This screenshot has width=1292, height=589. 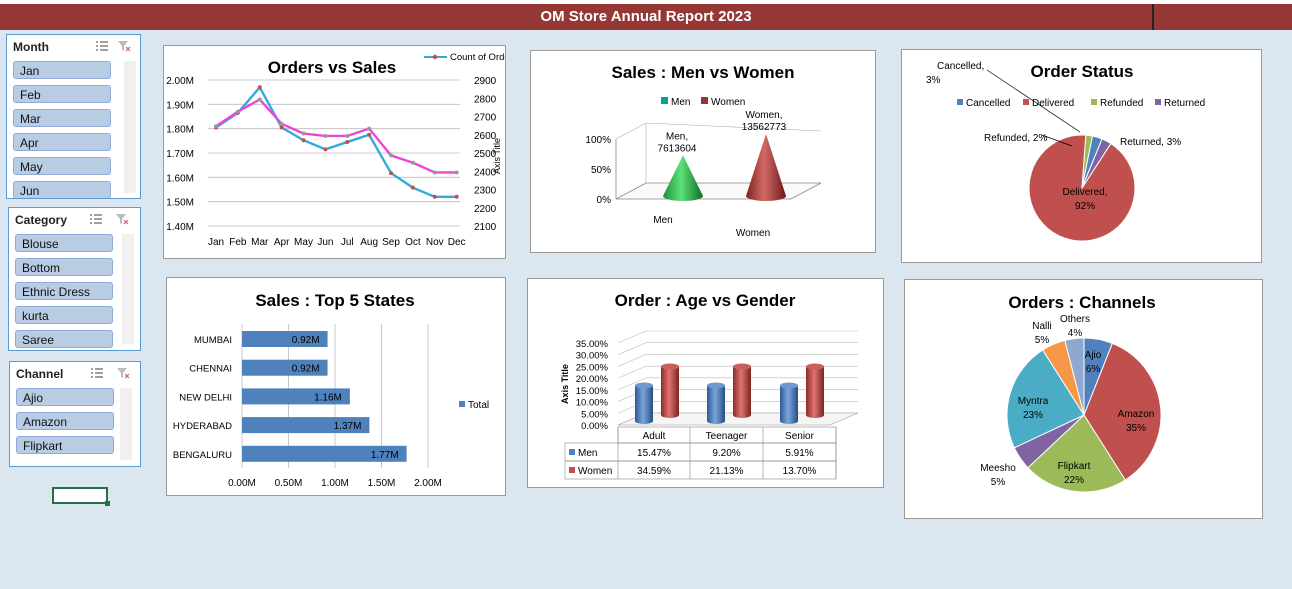 What do you see at coordinates (1081, 302) in the screenshot?
I see `chart-title: Orders : Channels` at bounding box center [1081, 302].